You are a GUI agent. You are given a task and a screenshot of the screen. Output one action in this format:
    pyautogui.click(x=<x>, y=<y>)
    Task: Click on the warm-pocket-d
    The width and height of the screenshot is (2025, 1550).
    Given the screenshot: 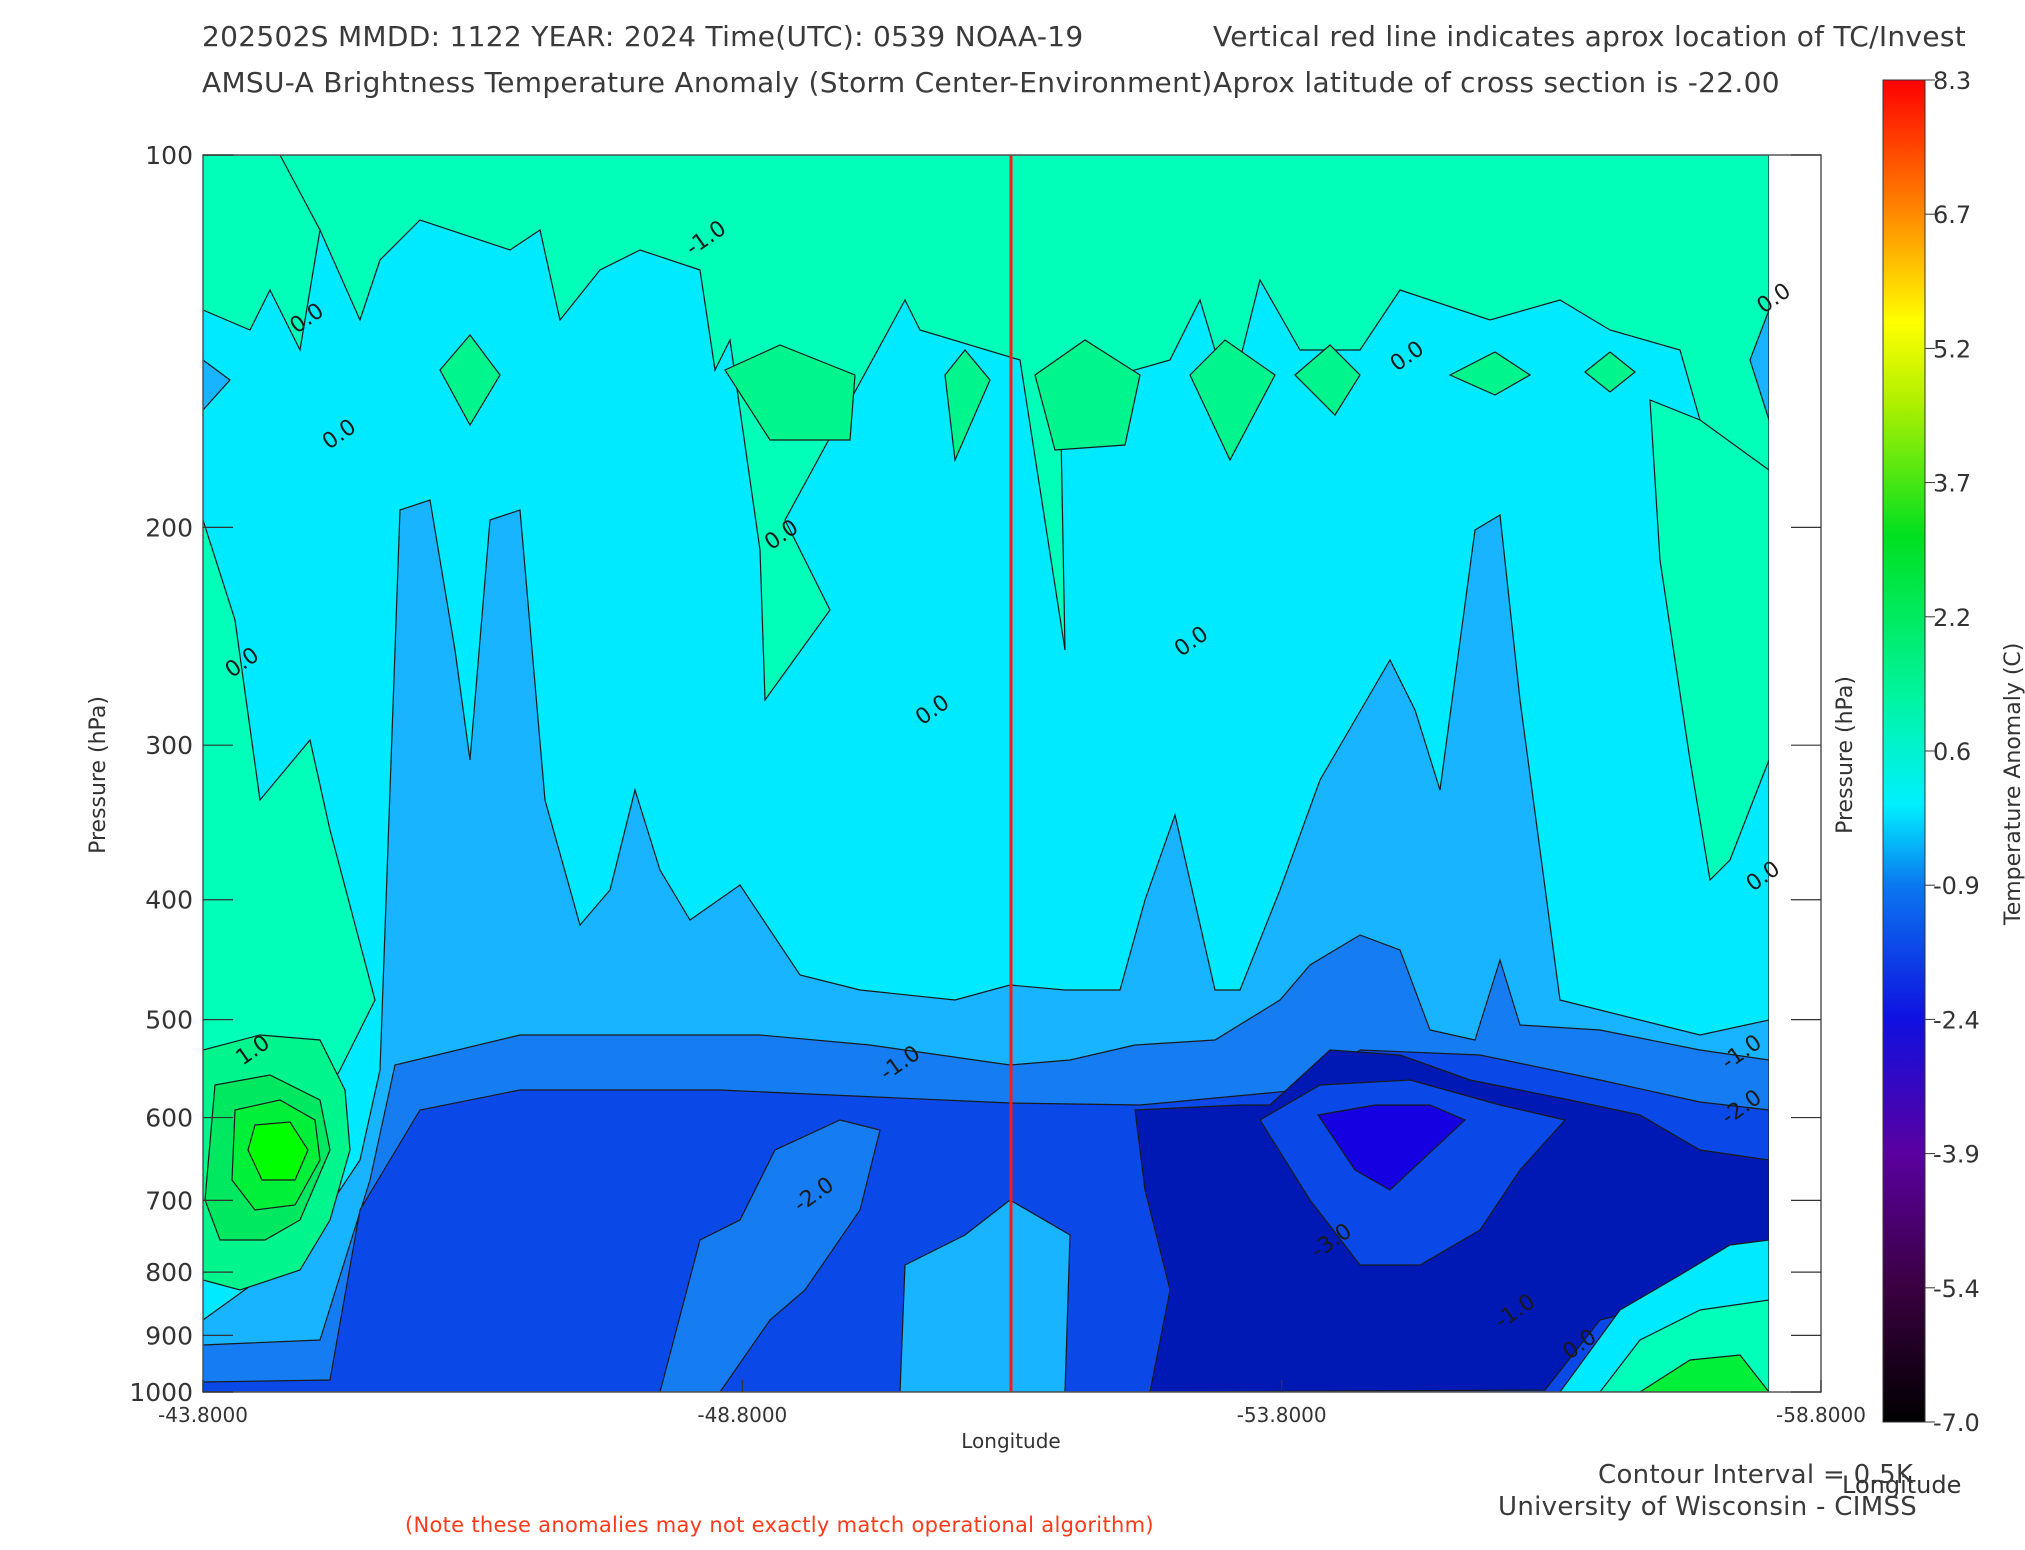 What is the action you would take?
    pyautogui.click(x=1087, y=395)
    